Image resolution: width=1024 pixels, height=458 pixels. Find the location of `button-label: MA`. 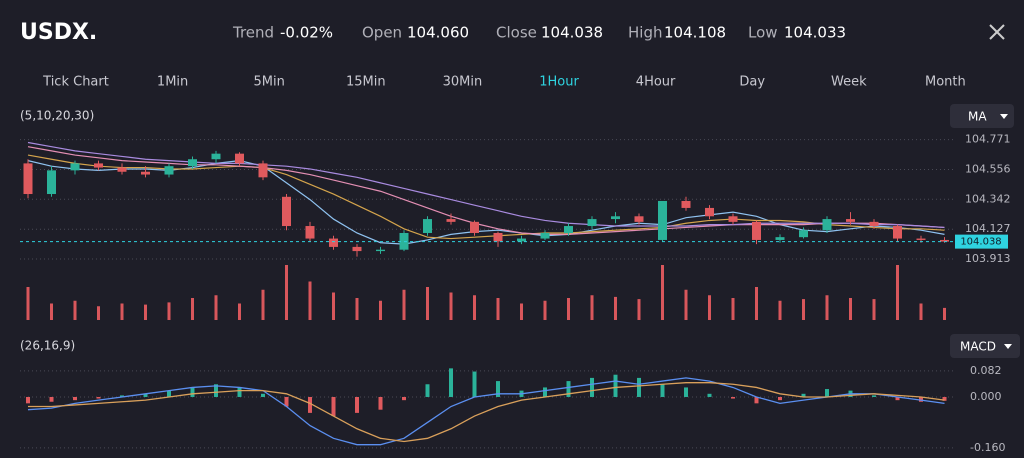

button-label: MA is located at coordinates (977, 117).